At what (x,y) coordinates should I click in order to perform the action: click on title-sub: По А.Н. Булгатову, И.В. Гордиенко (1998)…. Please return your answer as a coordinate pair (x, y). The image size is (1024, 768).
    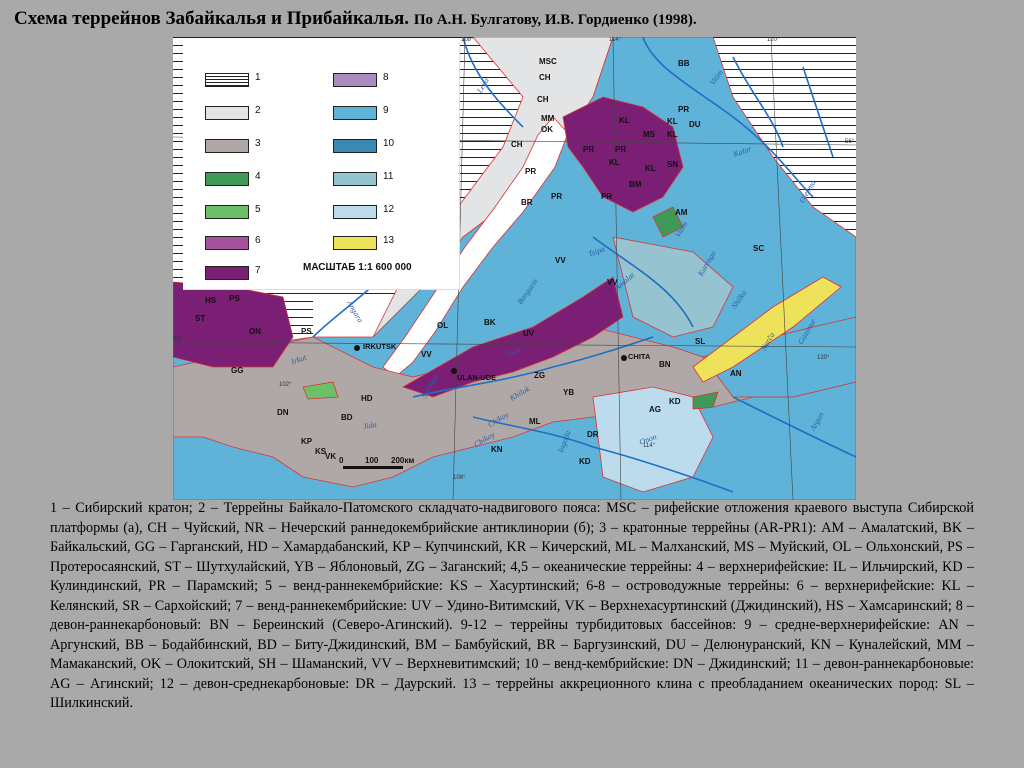
    Looking at the image, I should click on (555, 20).